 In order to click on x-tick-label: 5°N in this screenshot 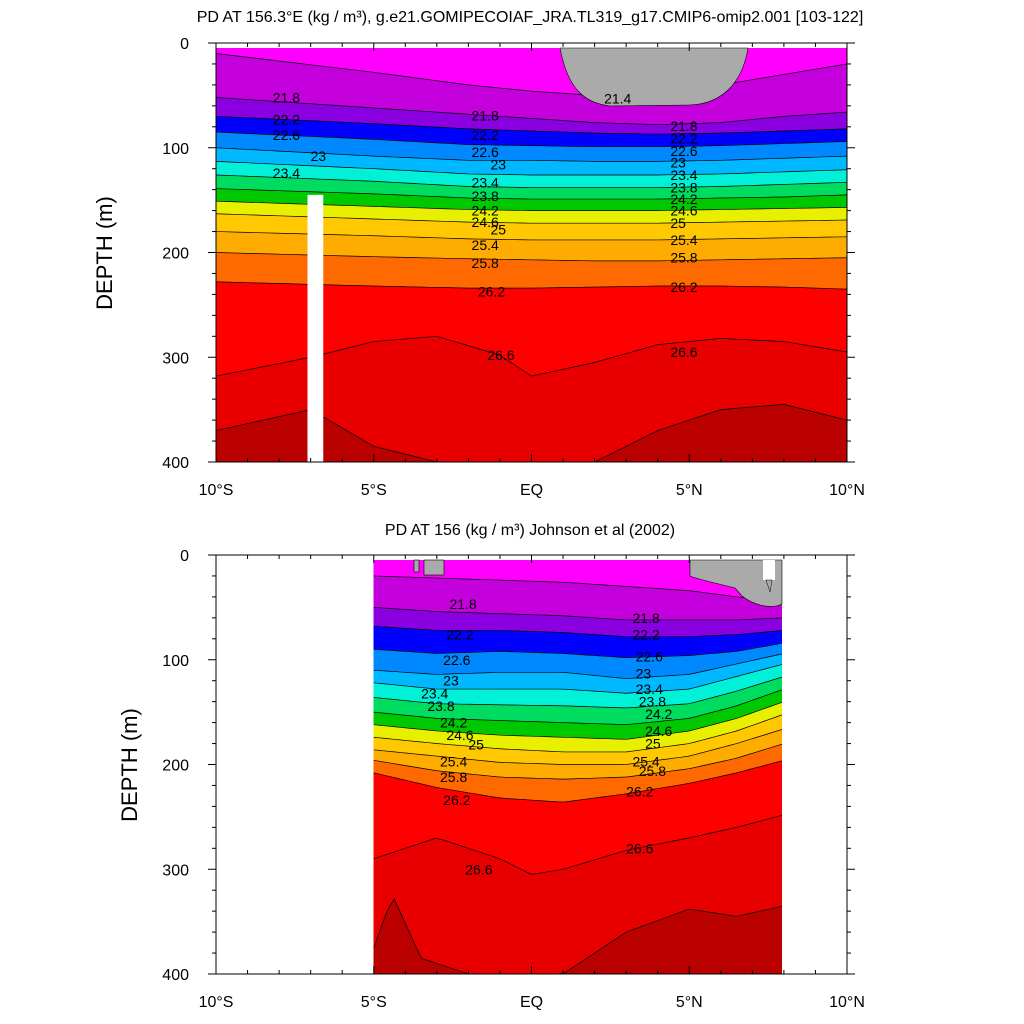, I will do `click(689, 1002)`.